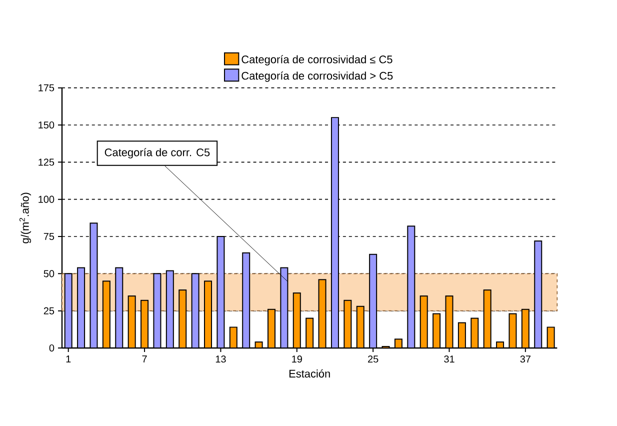 This screenshot has height=426, width=617. What do you see at coordinates (49, 310) in the screenshot?
I see `y-tick-label: 25` at bounding box center [49, 310].